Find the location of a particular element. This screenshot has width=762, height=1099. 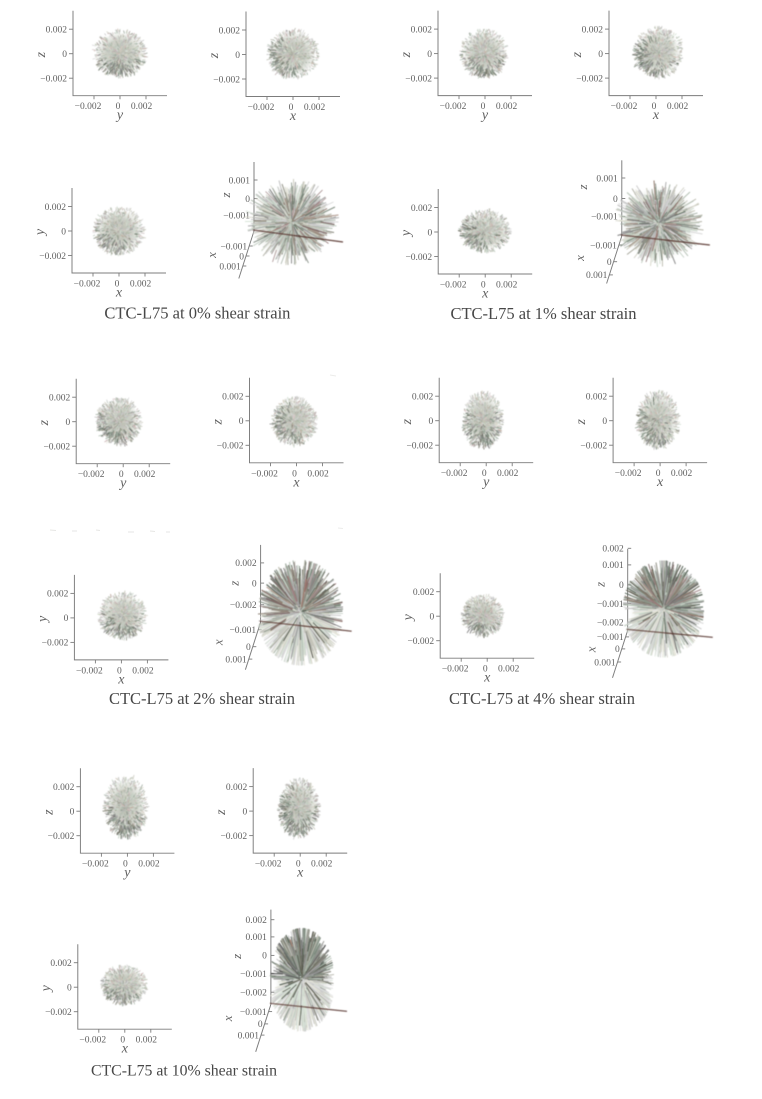

svg-text: CTC-L75 at 10% shear strain is located at coordinates (184, 1071).